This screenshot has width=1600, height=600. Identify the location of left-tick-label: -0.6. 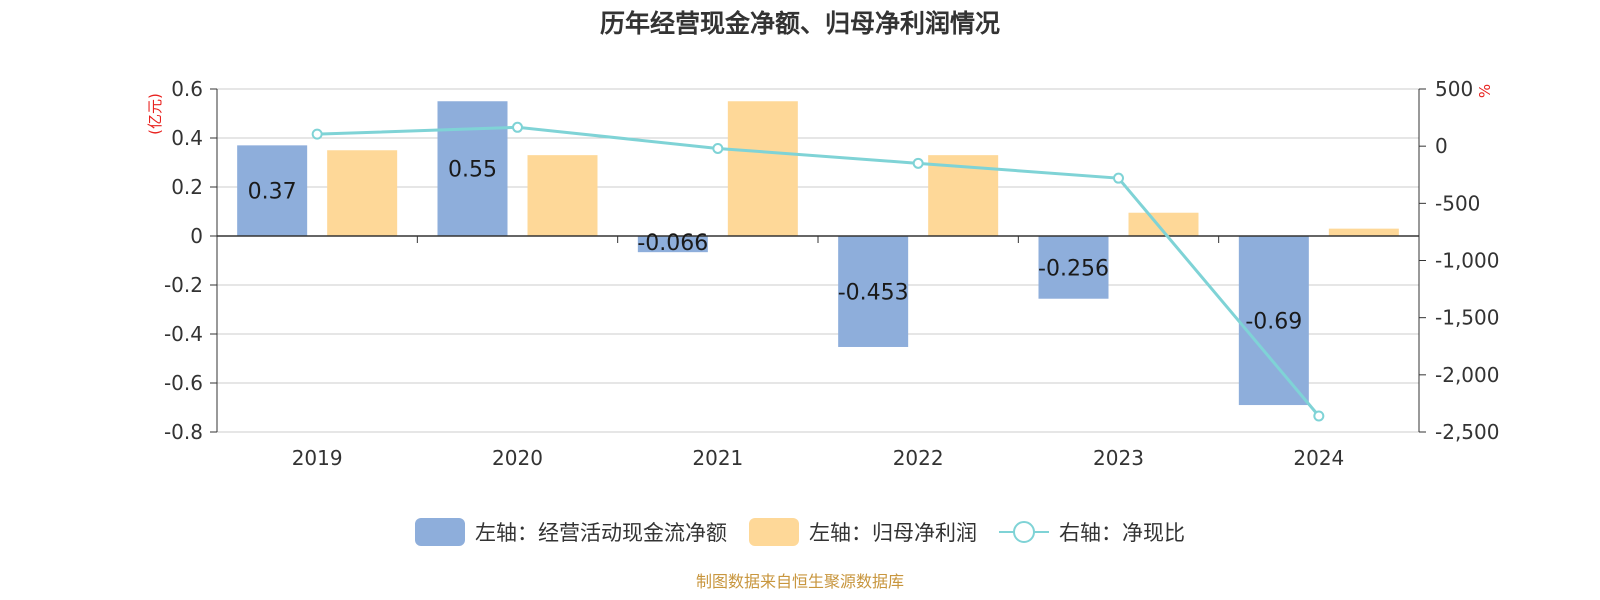
(183, 383).